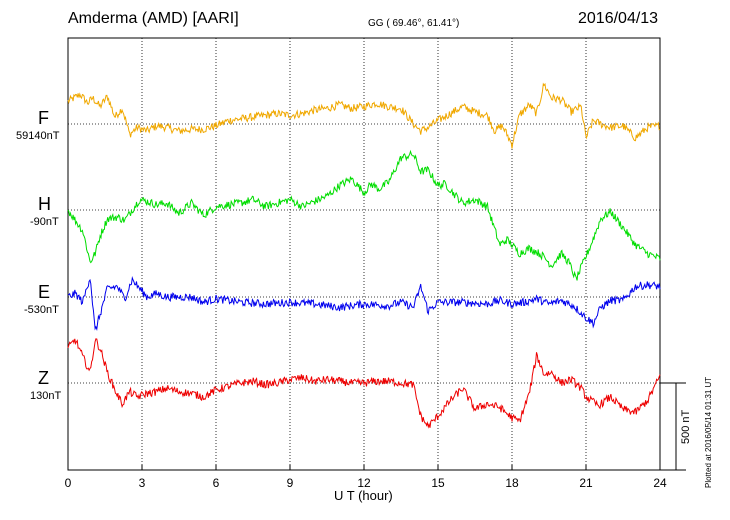  Describe the element at coordinates (364, 483) in the screenshot. I see `x-tick-label: 12` at that location.